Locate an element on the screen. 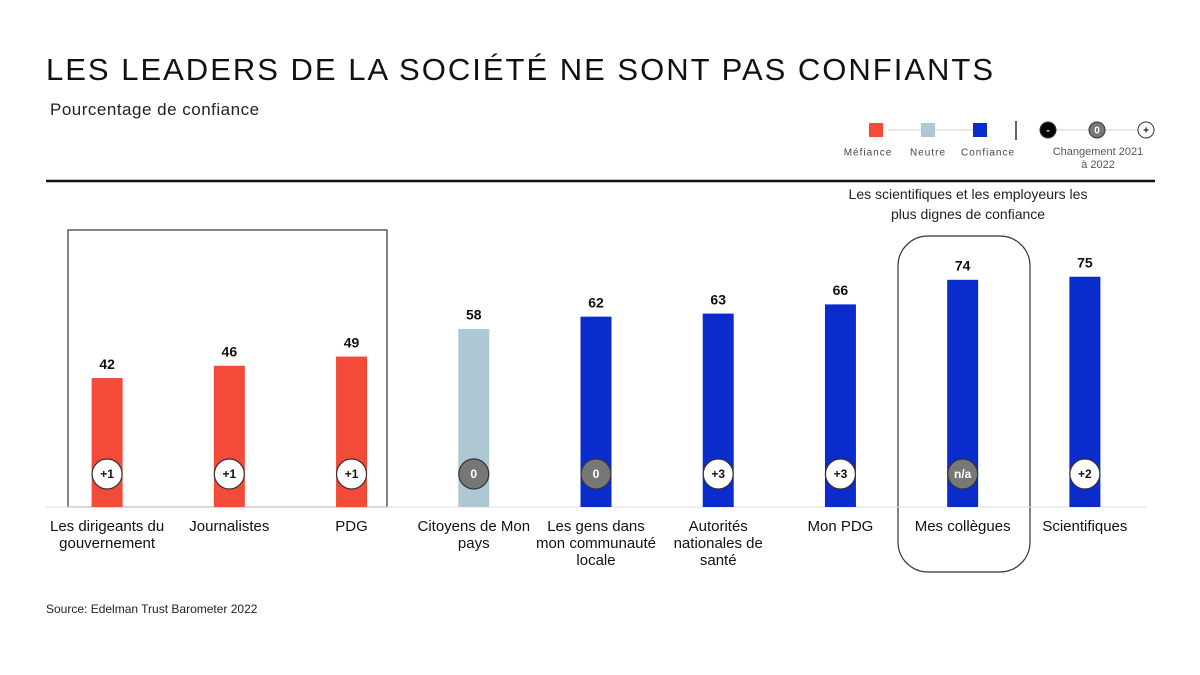 The width and height of the screenshot is (1200, 675). legend-change-symbol: + is located at coordinates (1146, 131).